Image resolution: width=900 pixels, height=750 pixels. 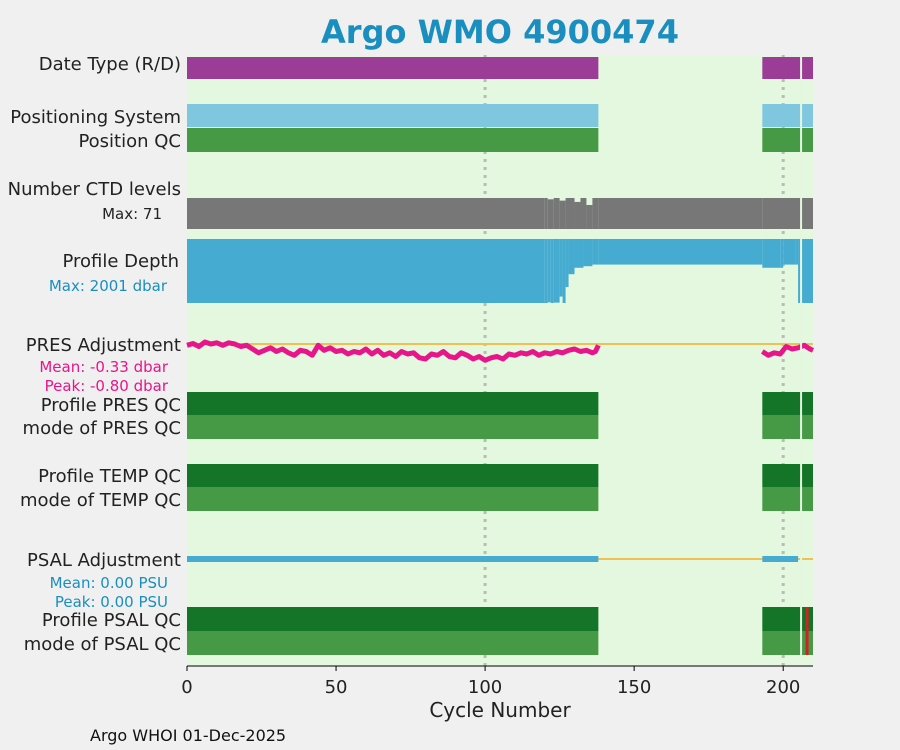 What do you see at coordinates (104, 560) in the screenshot?
I see `label-psal-adjustment: PSAL Adjustment` at bounding box center [104, 560].